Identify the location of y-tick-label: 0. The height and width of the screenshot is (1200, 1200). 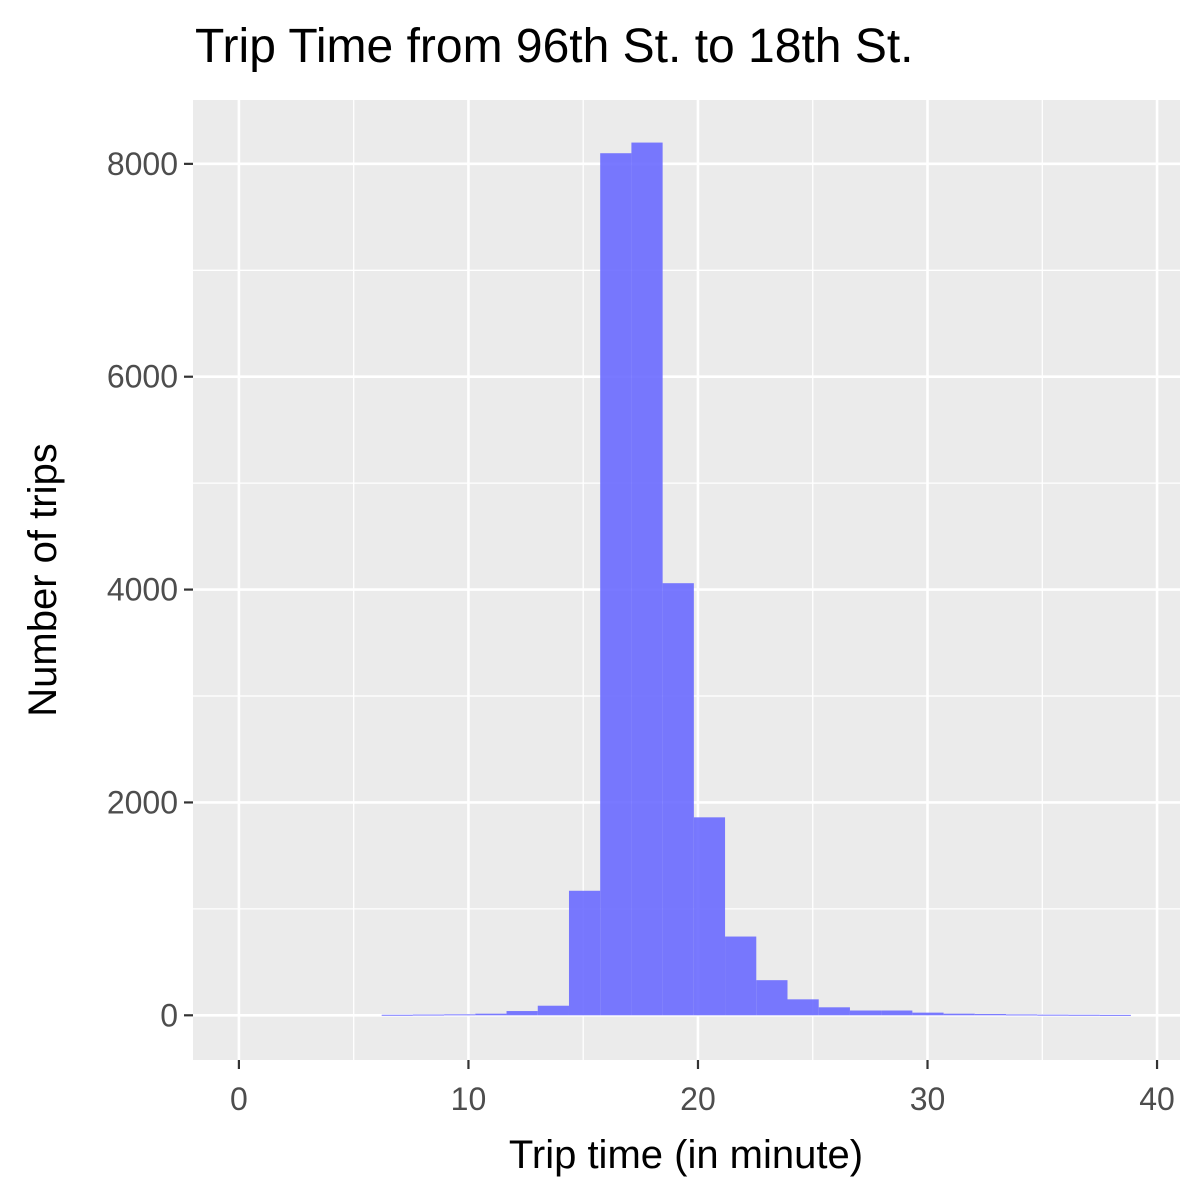
(169, 1015).